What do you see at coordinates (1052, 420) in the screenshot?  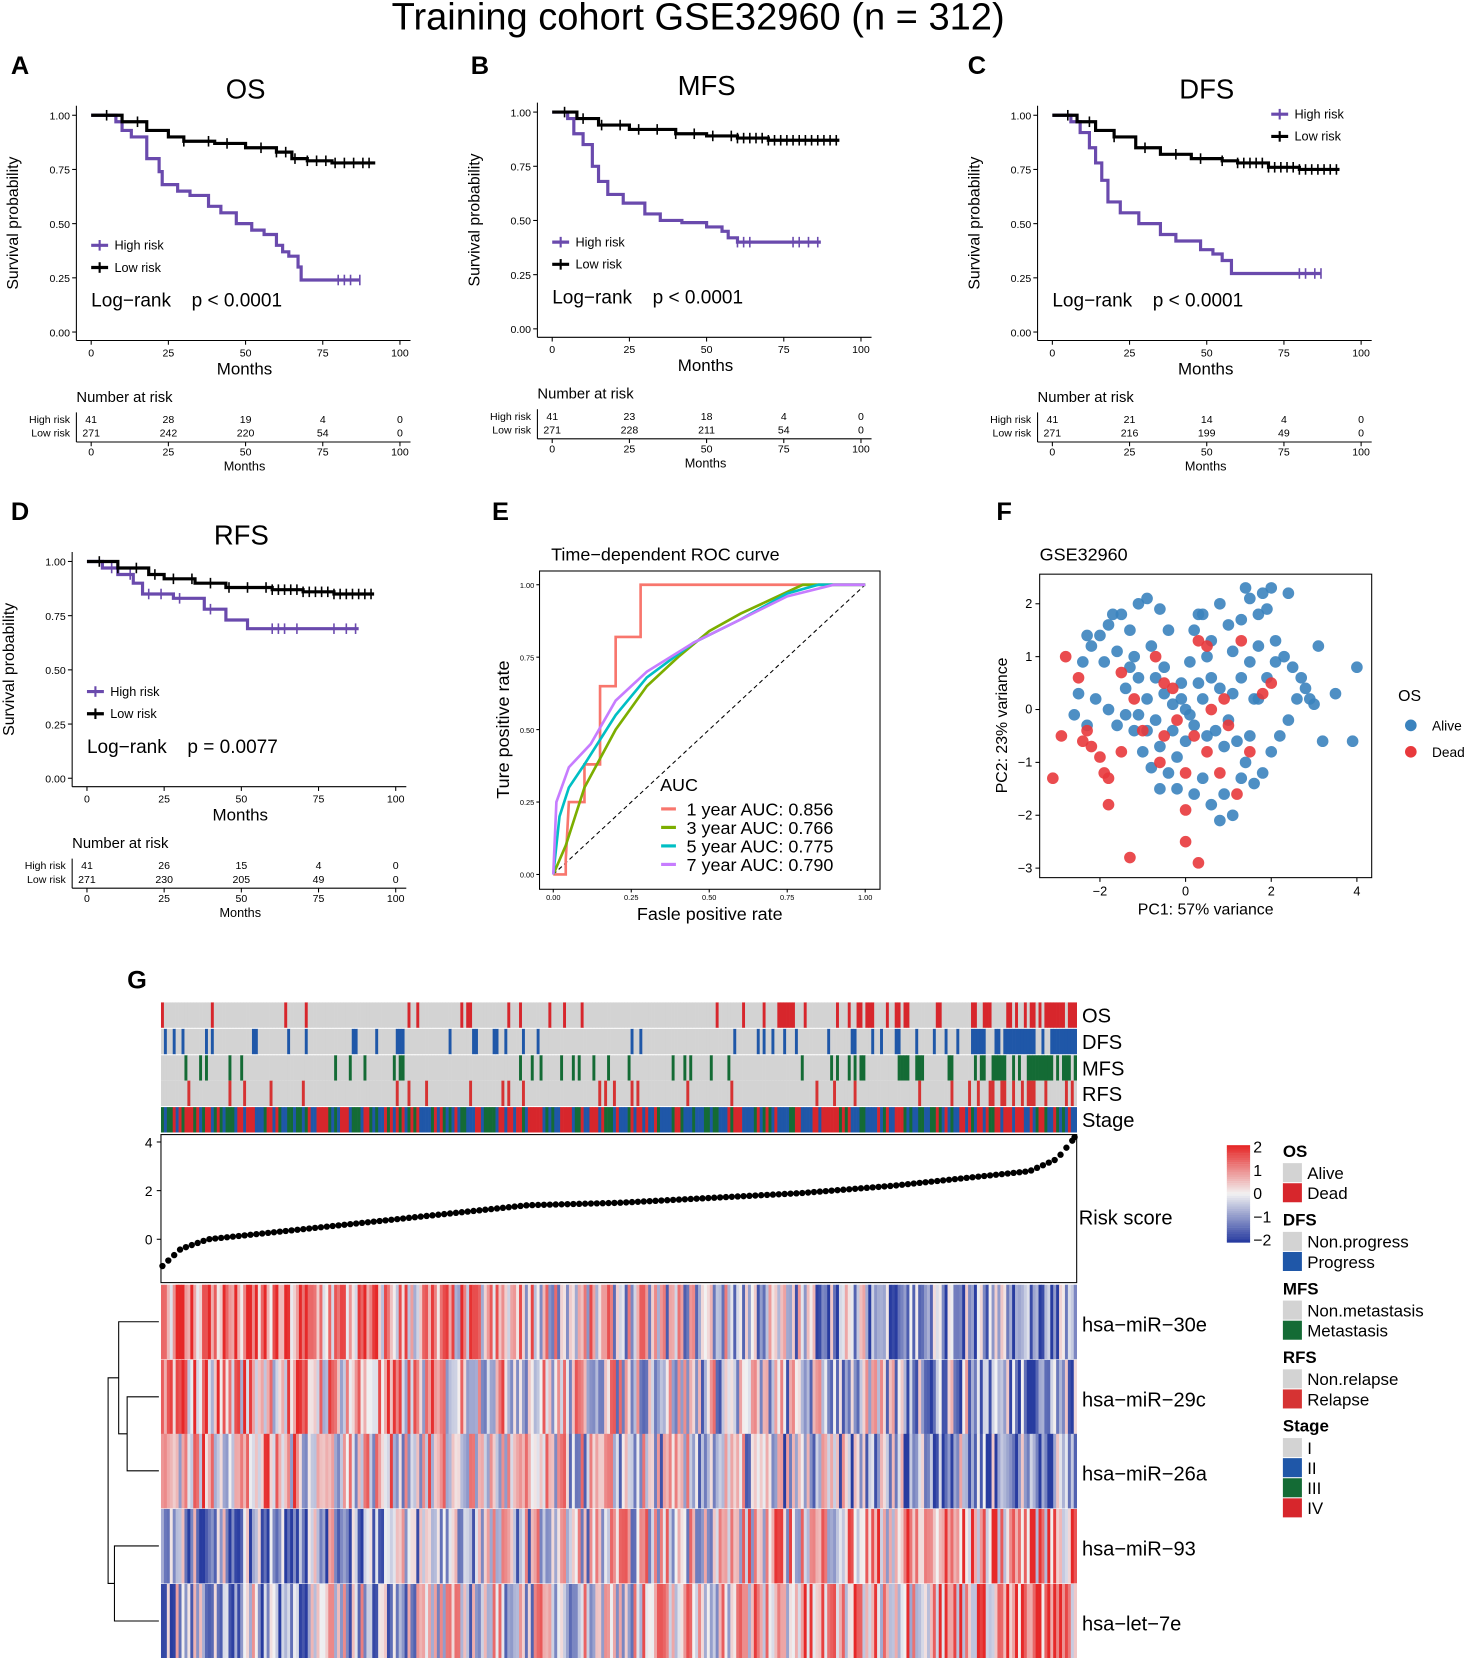 I see `risk-count: 41` at bounding box center [1052, 420].